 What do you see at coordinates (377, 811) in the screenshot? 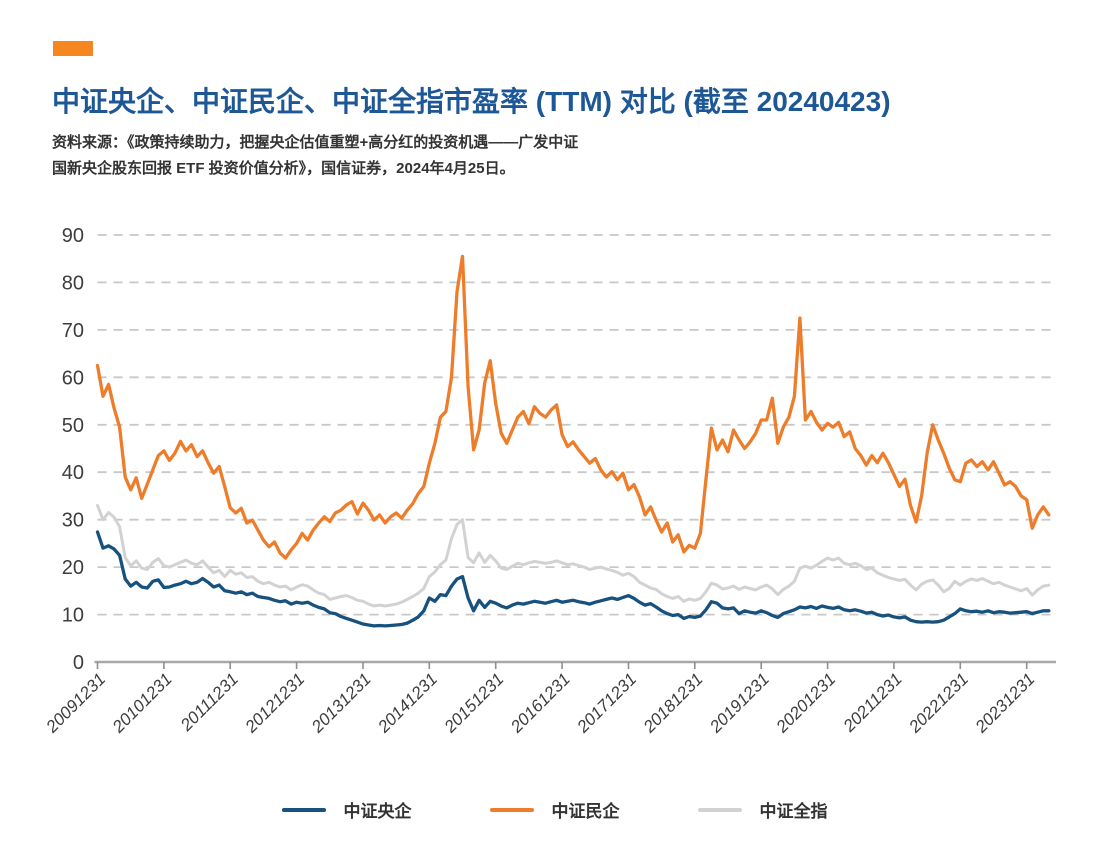
I see `legend-label-csi-central-soe: 中证央企` at bounding box center [377, 811].